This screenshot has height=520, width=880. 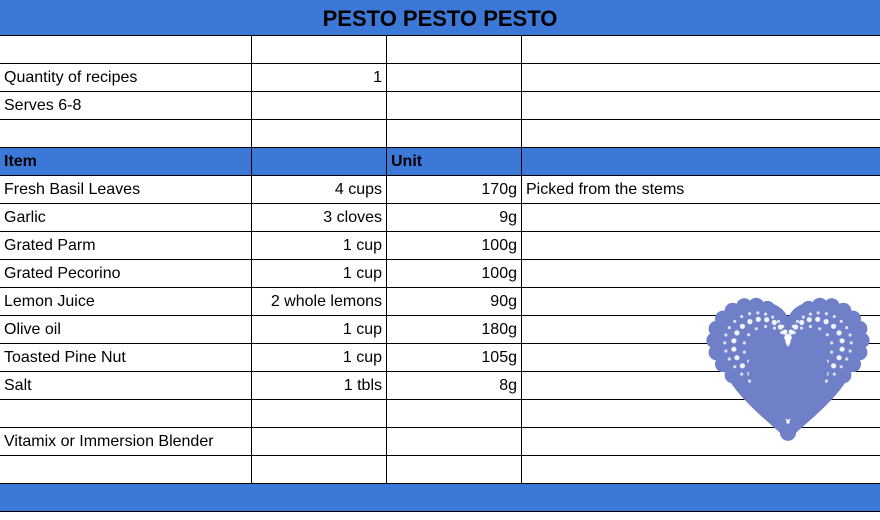 I want to click on table-cell: 9g, so click(x=454, y=218).